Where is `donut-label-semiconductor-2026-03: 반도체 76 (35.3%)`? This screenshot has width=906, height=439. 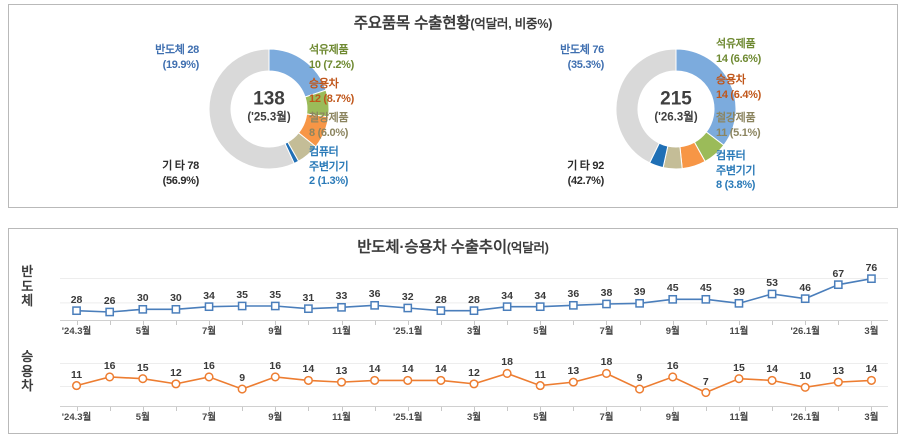
donut-label-semiconductor-2026-03: 반도체 76 (35.3%) is located at coordinates (582, 57).